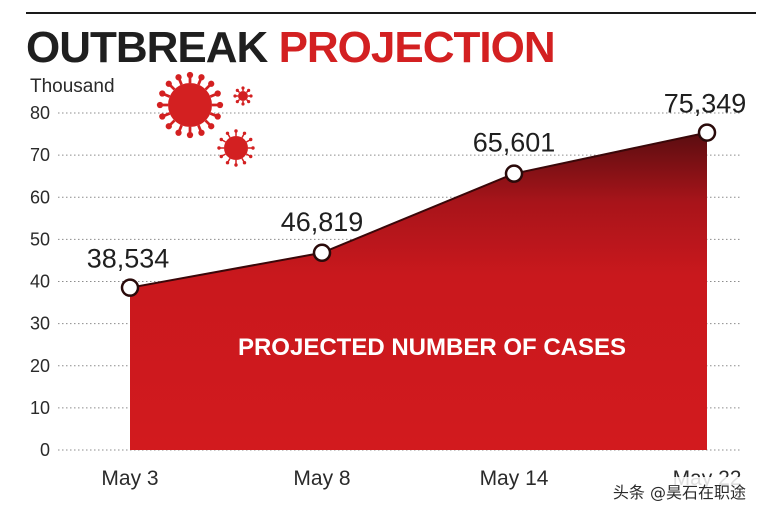 The image size is (764, 513). I want to click on title-part-outbreak: OUTBREAK, so click(147, 47).